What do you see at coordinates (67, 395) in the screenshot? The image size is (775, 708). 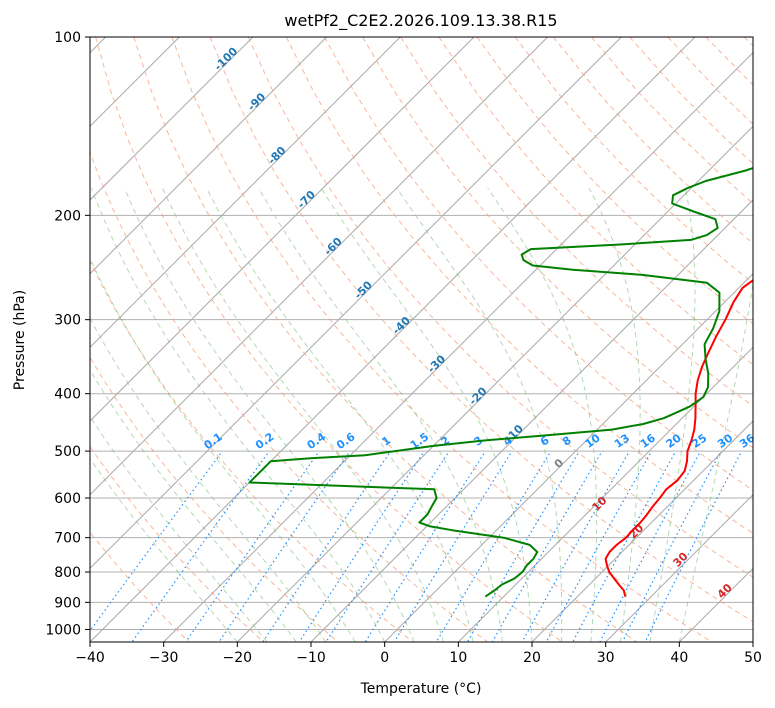 I see `y-tick-label: 400` at bounding box center [67, 395].